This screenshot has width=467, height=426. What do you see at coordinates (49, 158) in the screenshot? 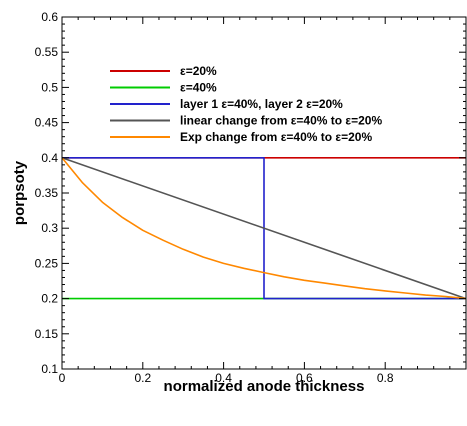
I see `y-tick-label: 0.4` at bounding box center [49, 158].